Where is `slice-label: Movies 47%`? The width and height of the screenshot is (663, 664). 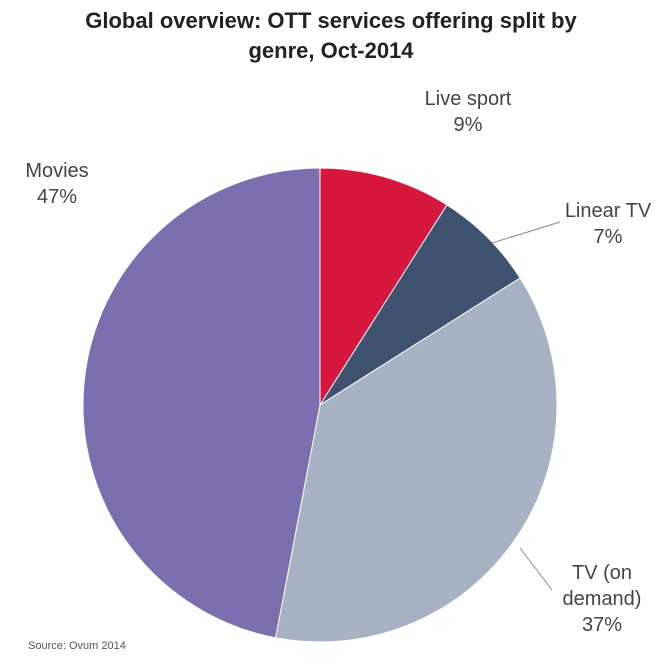 slice-label: Movies 47% is located at coordinates (57, 184).